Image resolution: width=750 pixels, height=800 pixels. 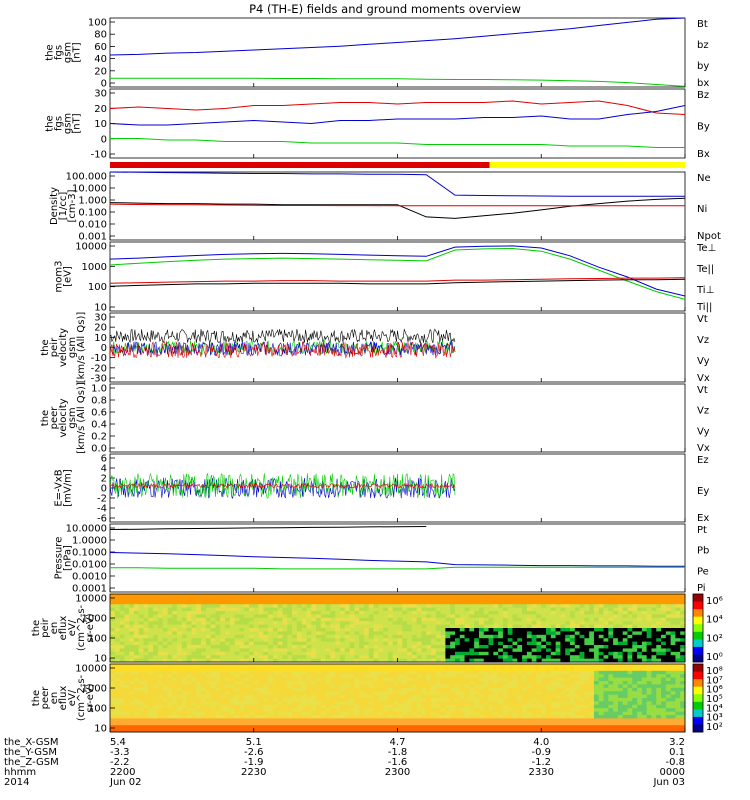 What do you see at coordinates (282, 485) in the screenshot?
I see `series-trace-Ez` at bounding box center [282, 485].